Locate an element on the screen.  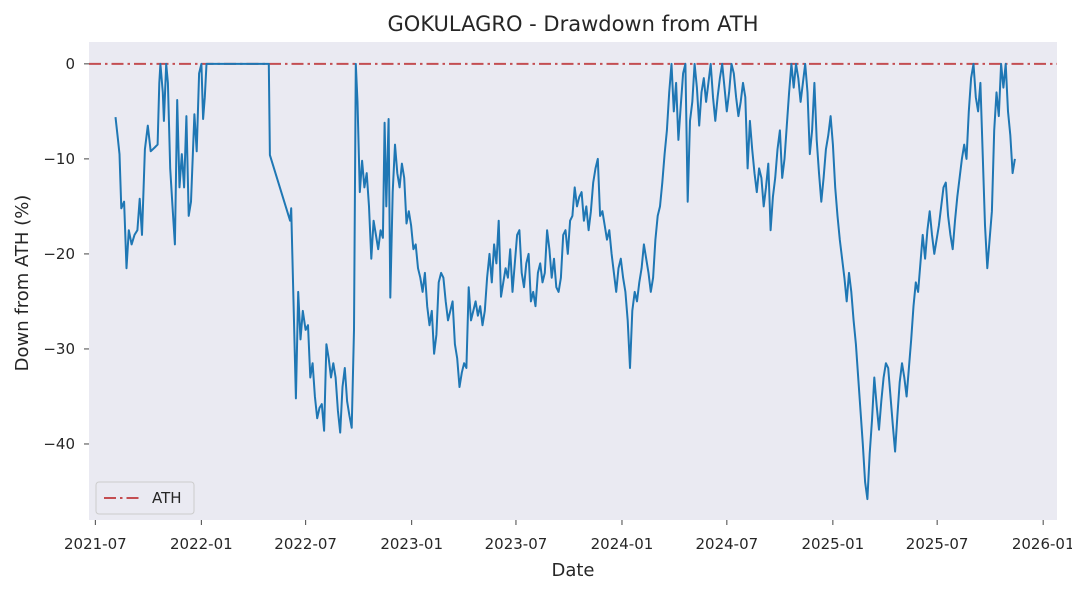
y-axis-ticks: 0 −10 −20 −30 −40 is located at coordinates (66, 254).